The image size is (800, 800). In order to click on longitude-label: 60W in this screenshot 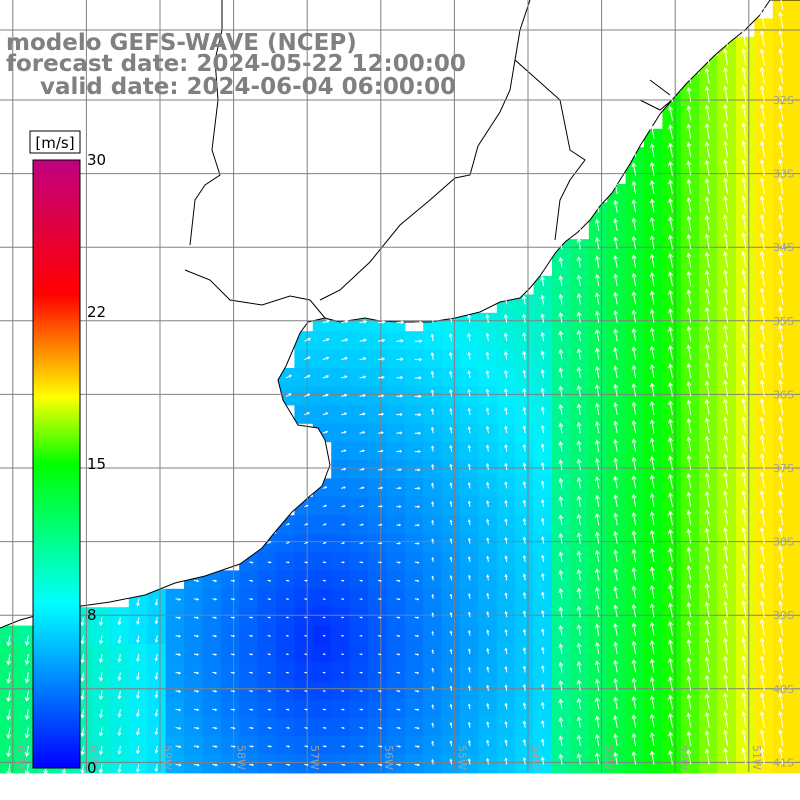, I will do `click(93, 757)`.